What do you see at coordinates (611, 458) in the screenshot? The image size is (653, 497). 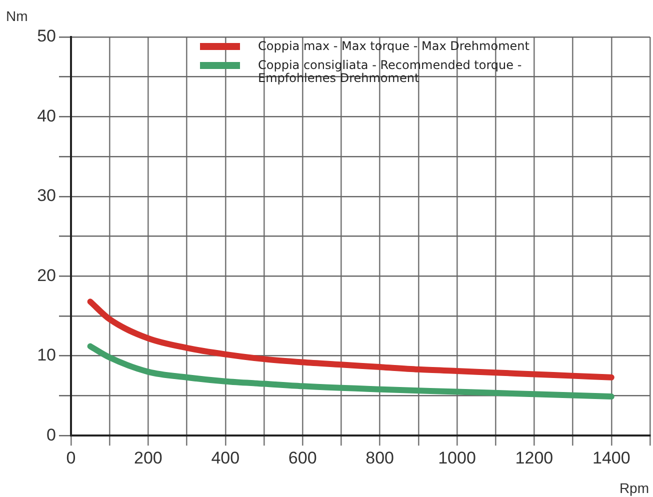 I see `x-tick-label: 1400` at bounding box center [611, 458].